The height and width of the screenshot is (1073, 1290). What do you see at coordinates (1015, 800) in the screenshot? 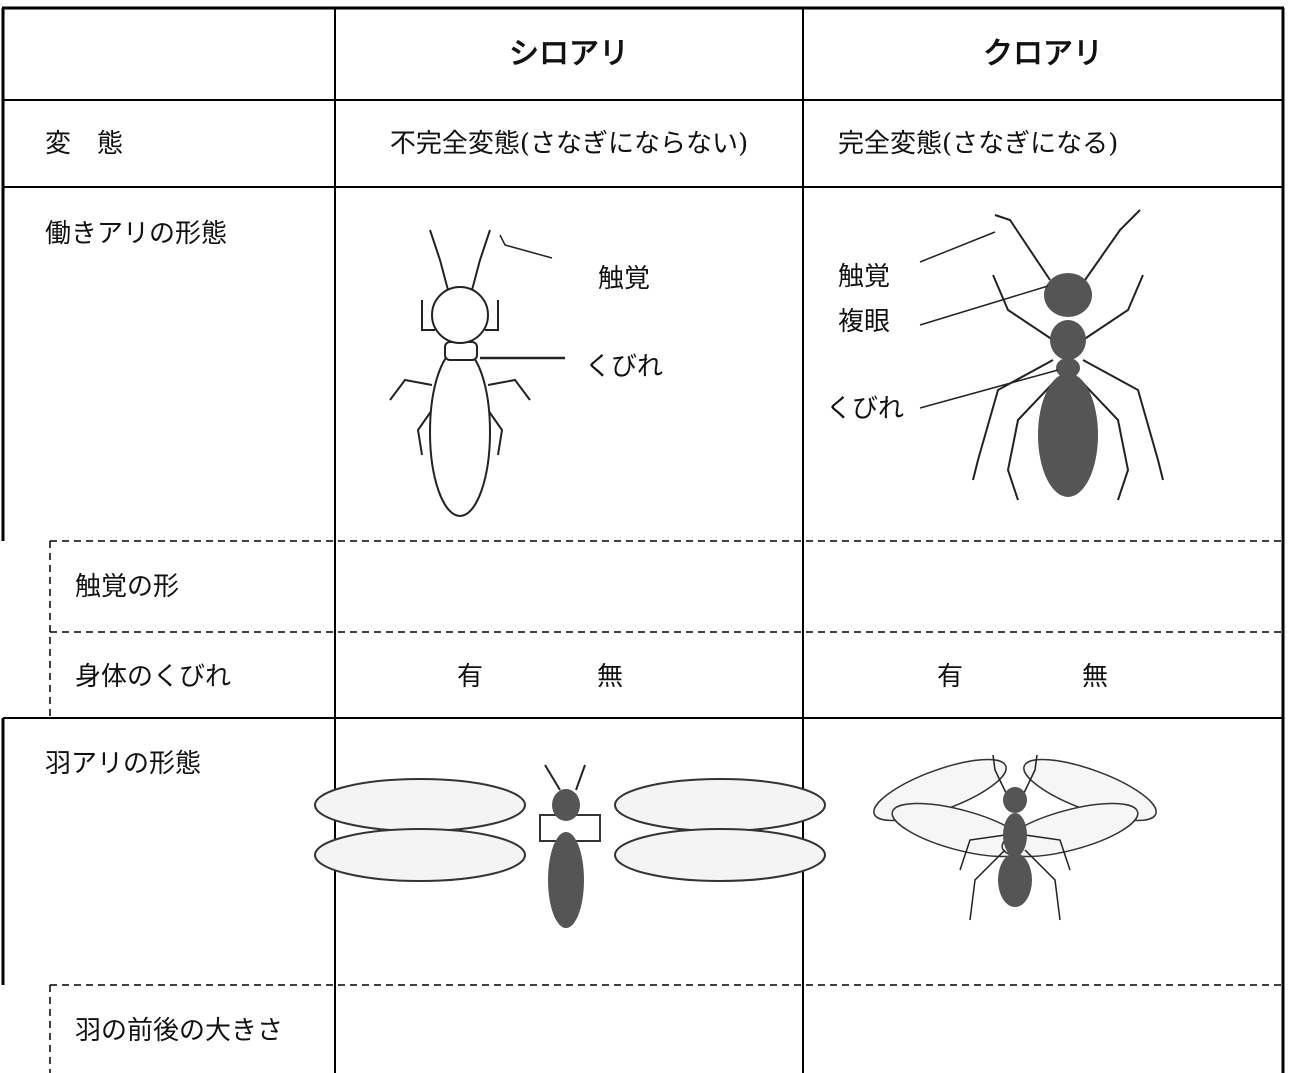
I see `winged-ant-head` at bounding box center [1015, 800].